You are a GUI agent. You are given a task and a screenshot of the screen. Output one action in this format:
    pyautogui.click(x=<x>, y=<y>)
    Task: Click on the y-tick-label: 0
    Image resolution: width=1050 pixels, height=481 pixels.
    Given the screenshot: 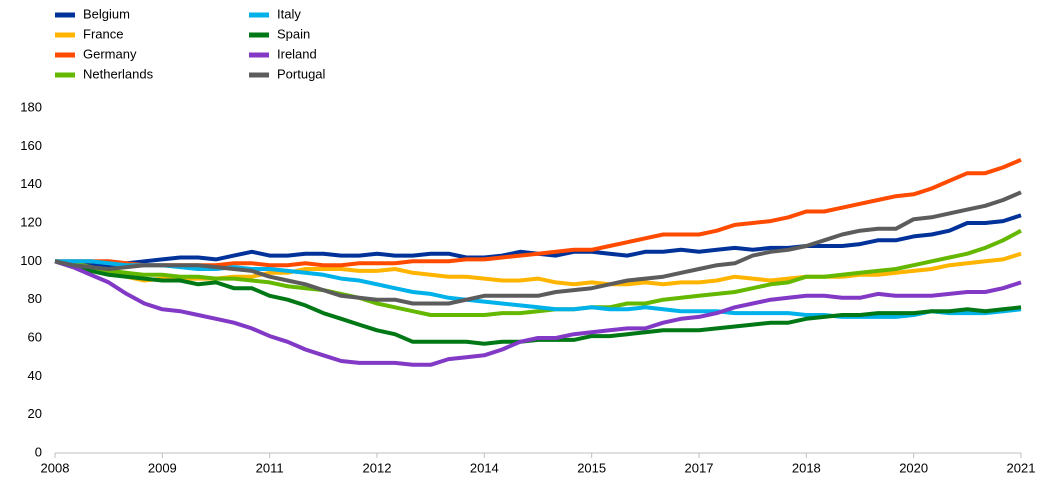 What is the action you would take?
    pyautogui.click(x=38, y=451)
    